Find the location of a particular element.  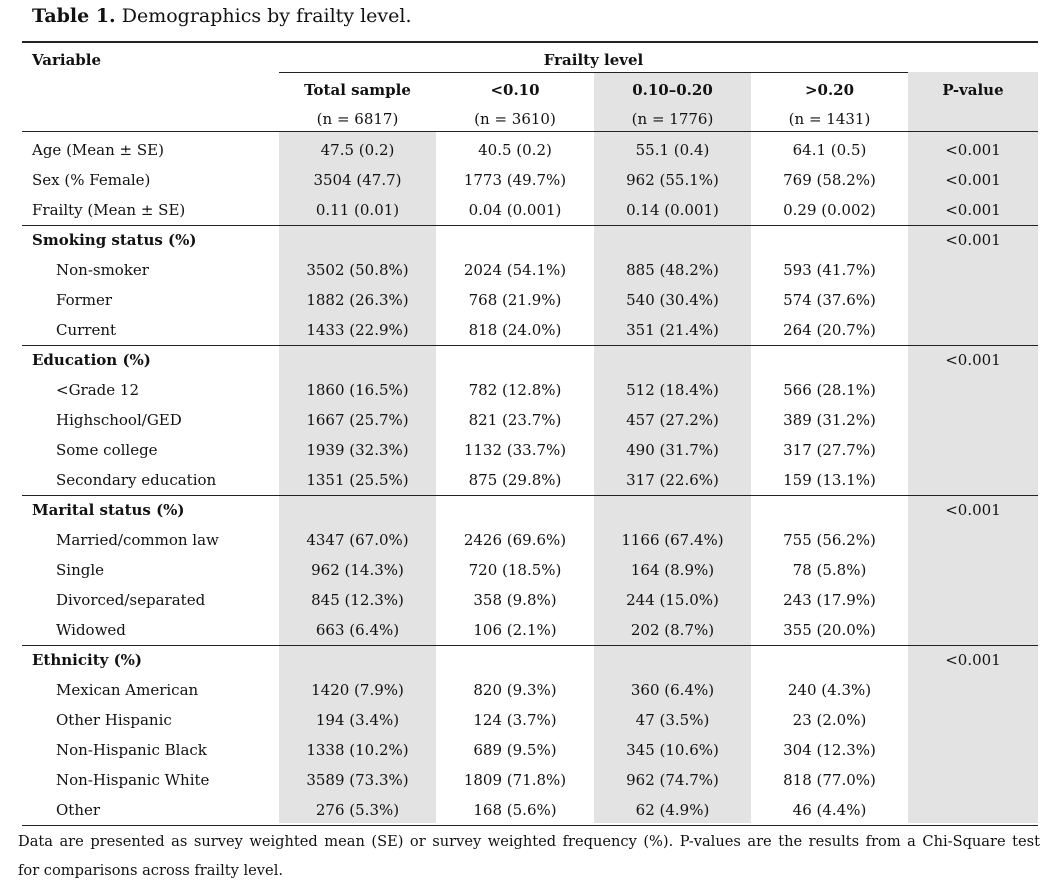

row-label: Frailty (Mean ± SE) is located at coordinates (109, 210).